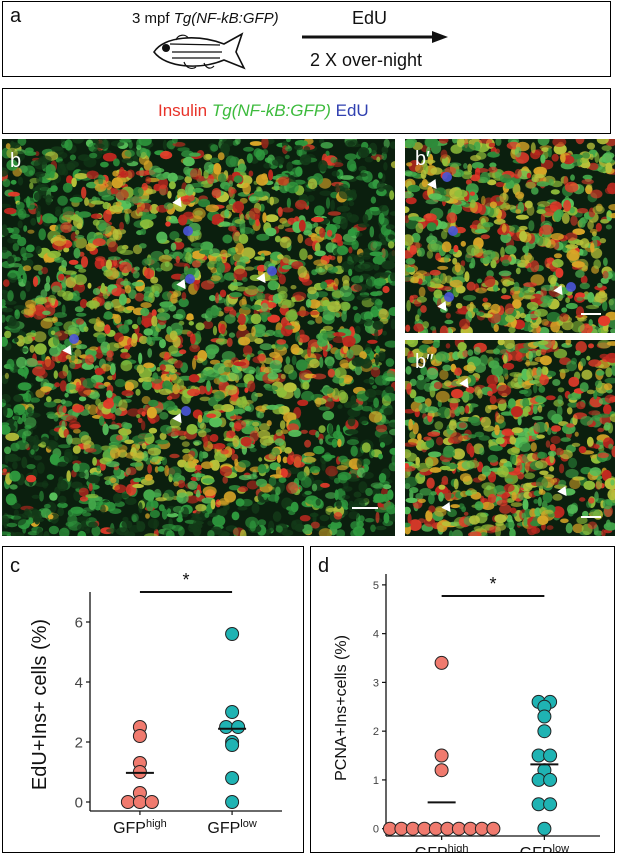 Image resolution: width=617 pixels, height=855 pixels. I want to click on y-tick-label: 3, so click(376, 683).